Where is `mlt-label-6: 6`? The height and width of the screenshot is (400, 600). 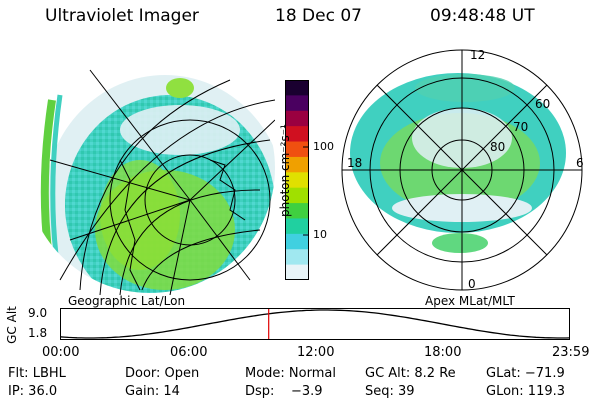
mlt-label-6: 6 is located at coordinates (580, 163).